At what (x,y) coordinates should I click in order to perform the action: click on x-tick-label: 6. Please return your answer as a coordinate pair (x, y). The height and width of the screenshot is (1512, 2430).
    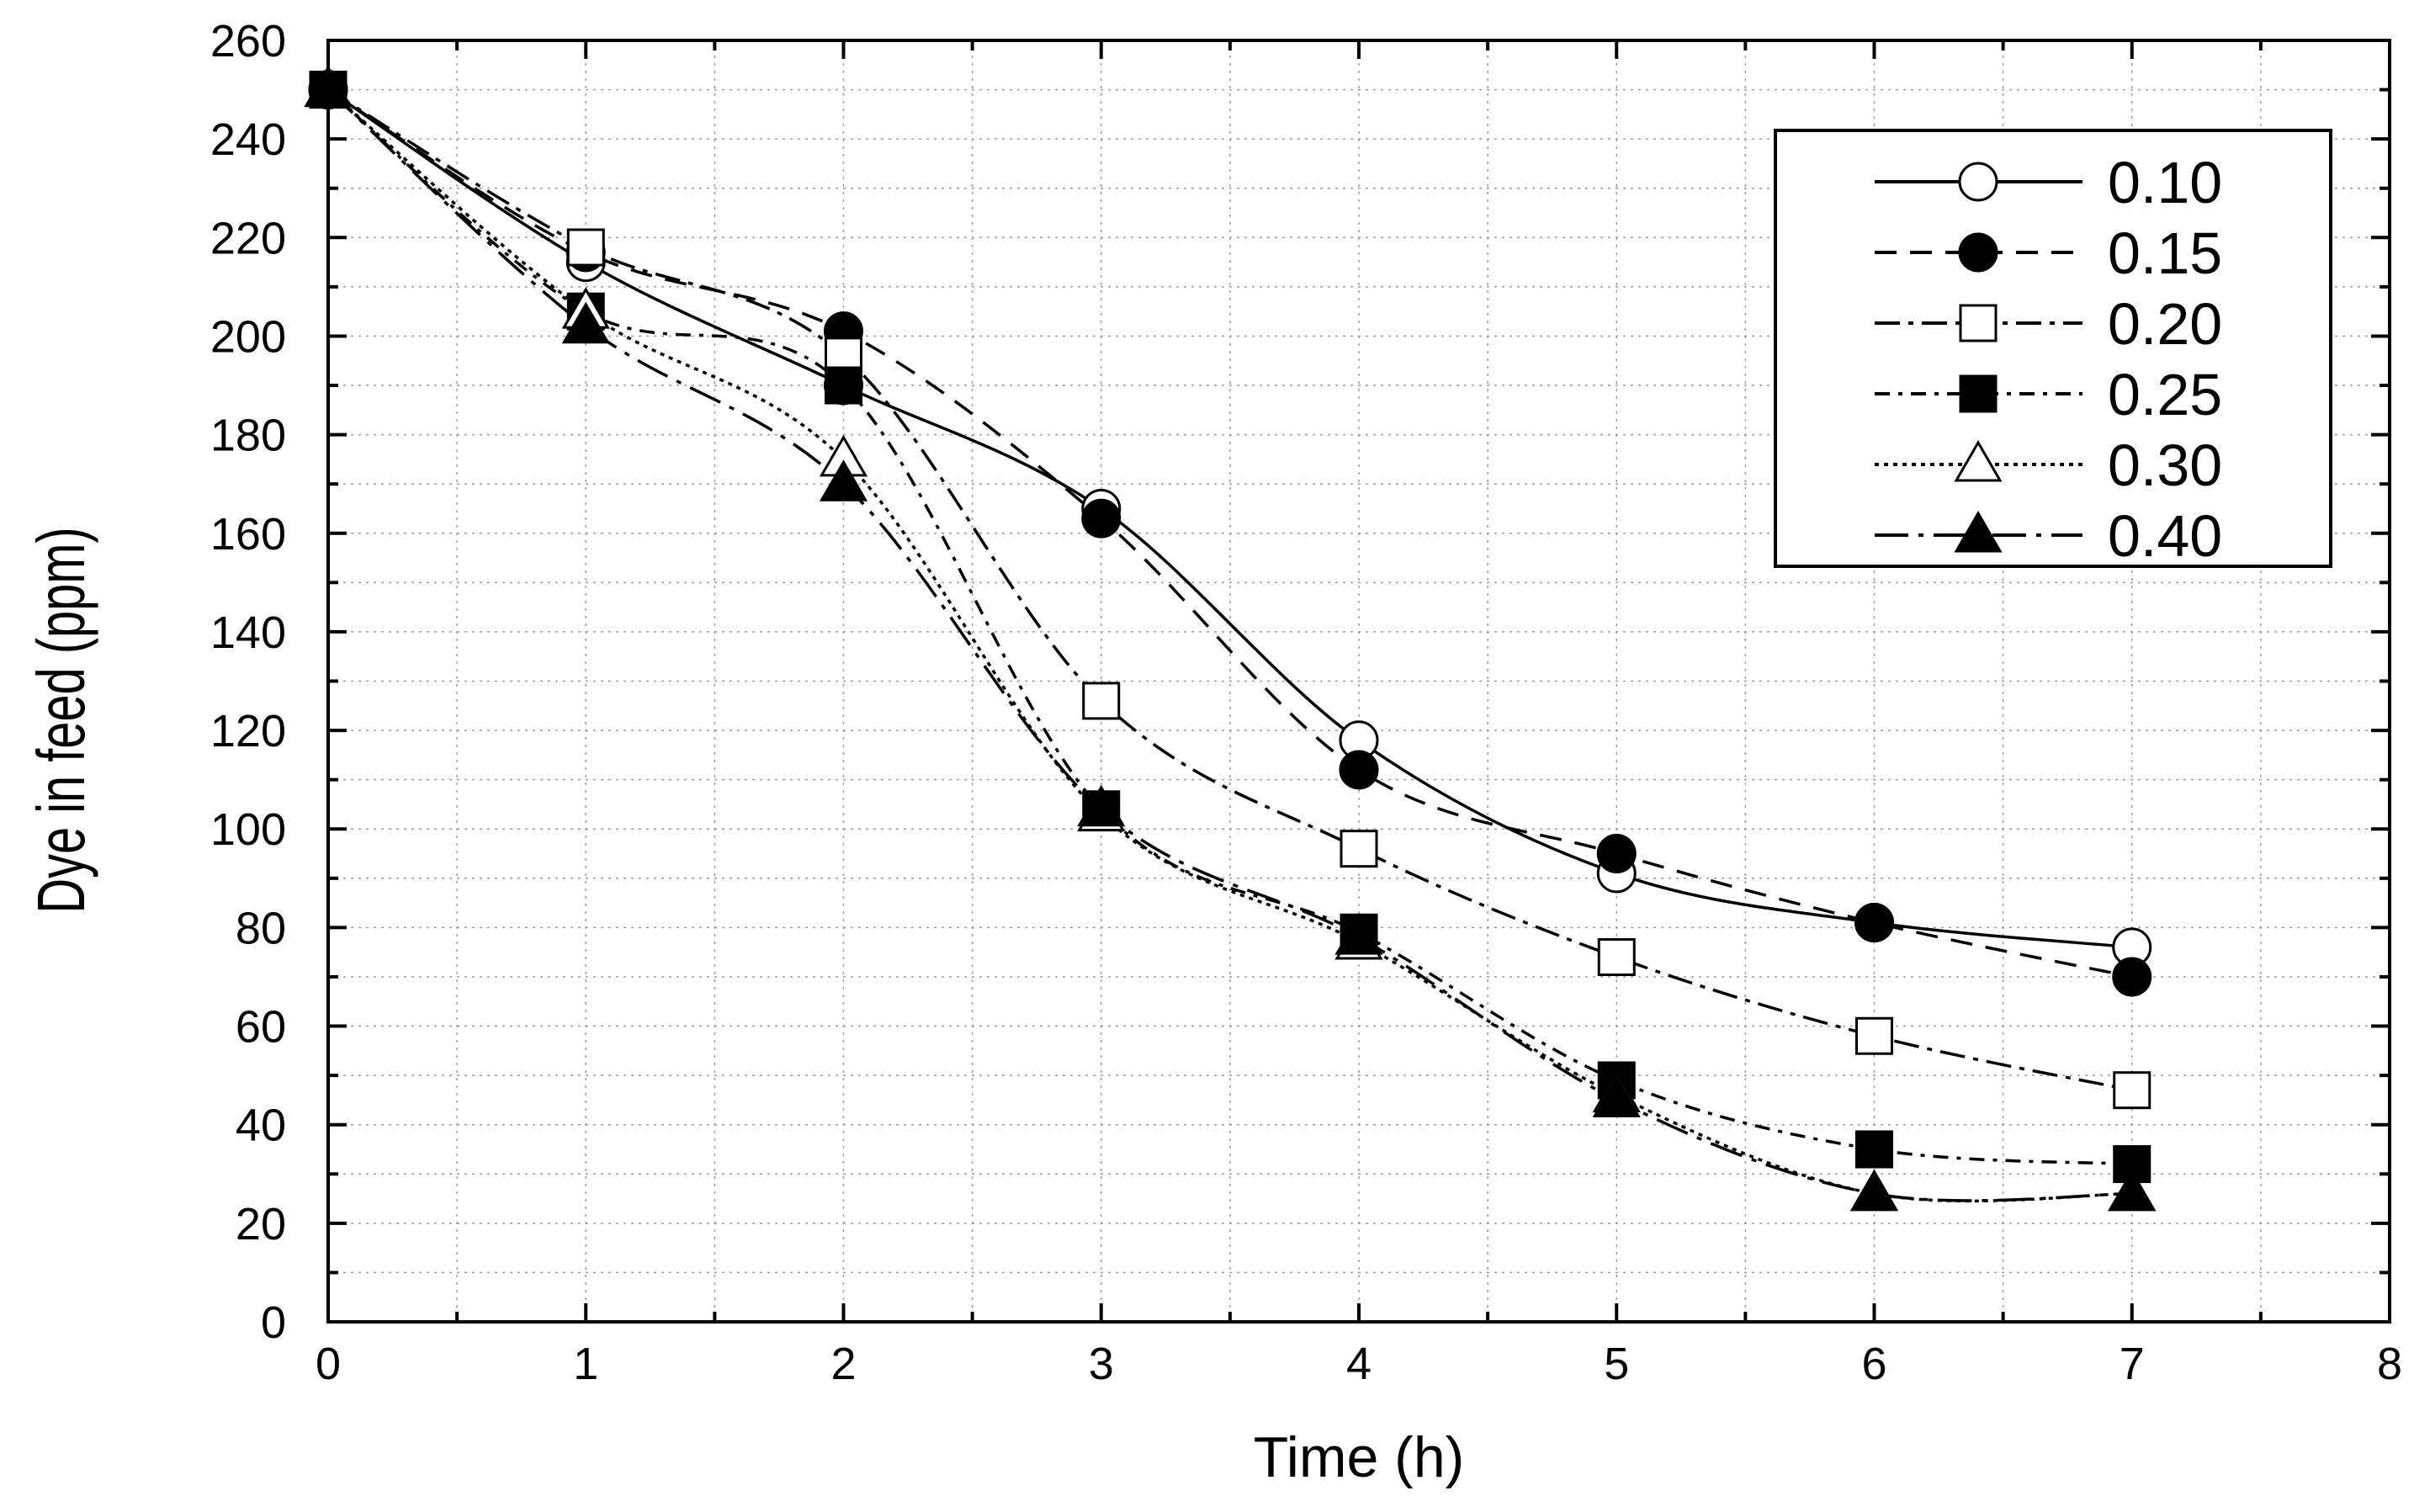
    Looking at the image, I should click on (1873, 1364).